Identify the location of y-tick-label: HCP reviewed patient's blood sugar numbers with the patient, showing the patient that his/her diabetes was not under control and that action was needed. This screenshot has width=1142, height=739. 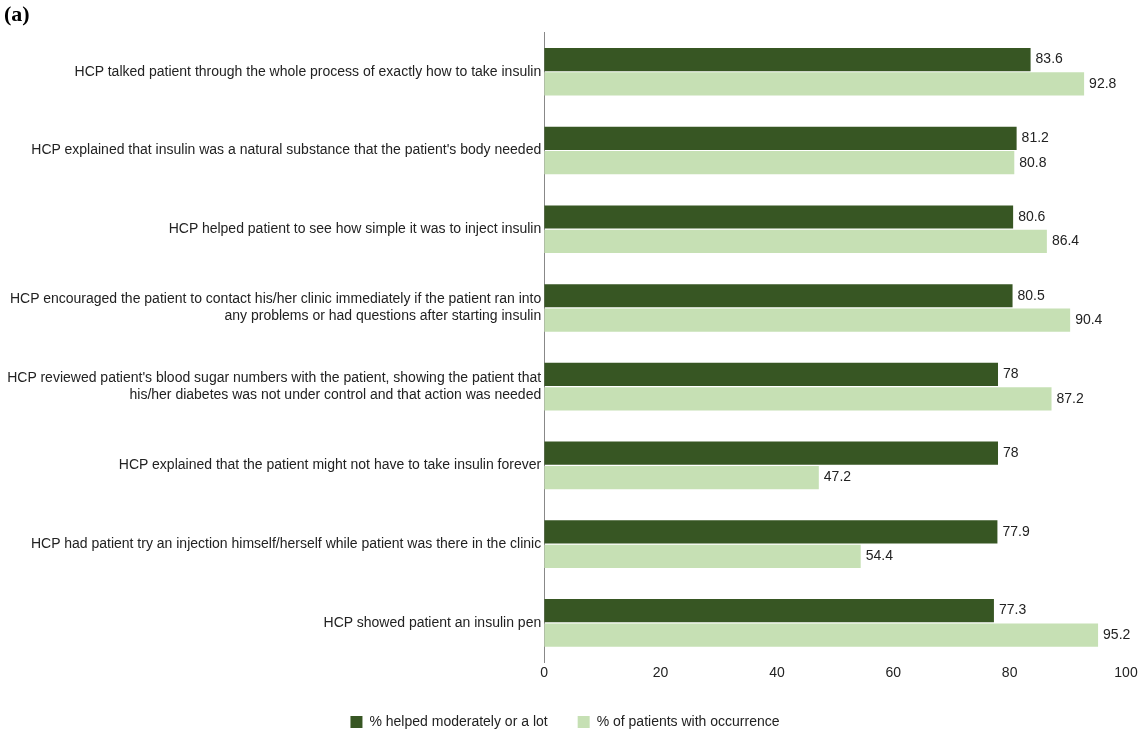
(274, 385).